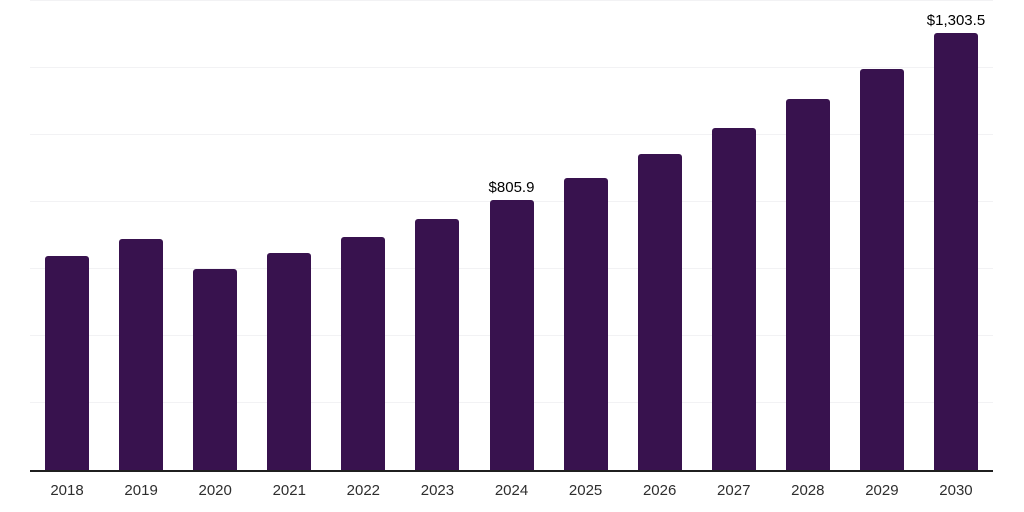 The width and height of the screenshot is (1024, 512). What do you see at coordinates (956, 21) in the screenshot?
I see `data-label-2030: $1,303.5` at bounding box center [956, 21].